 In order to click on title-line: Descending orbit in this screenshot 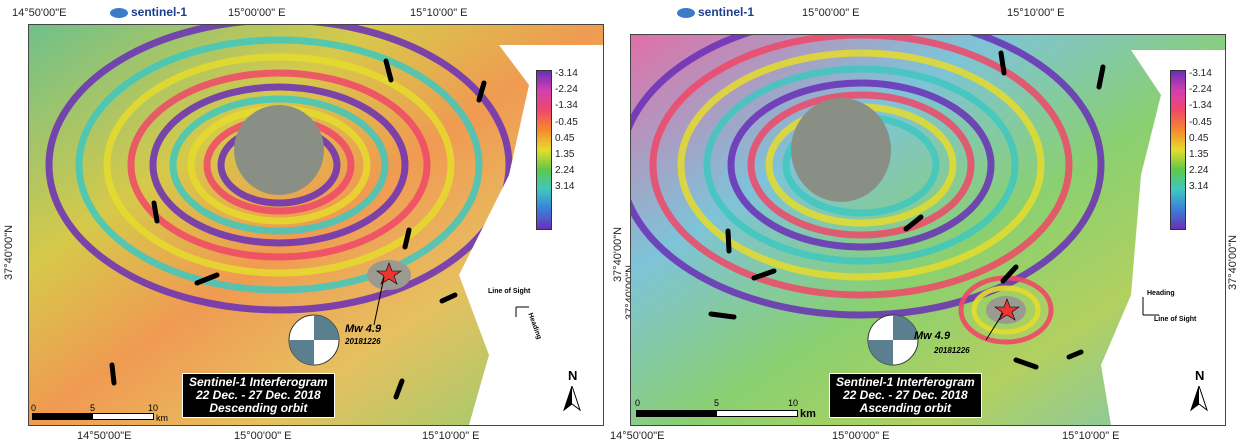, I will do `click(258, 408)`.